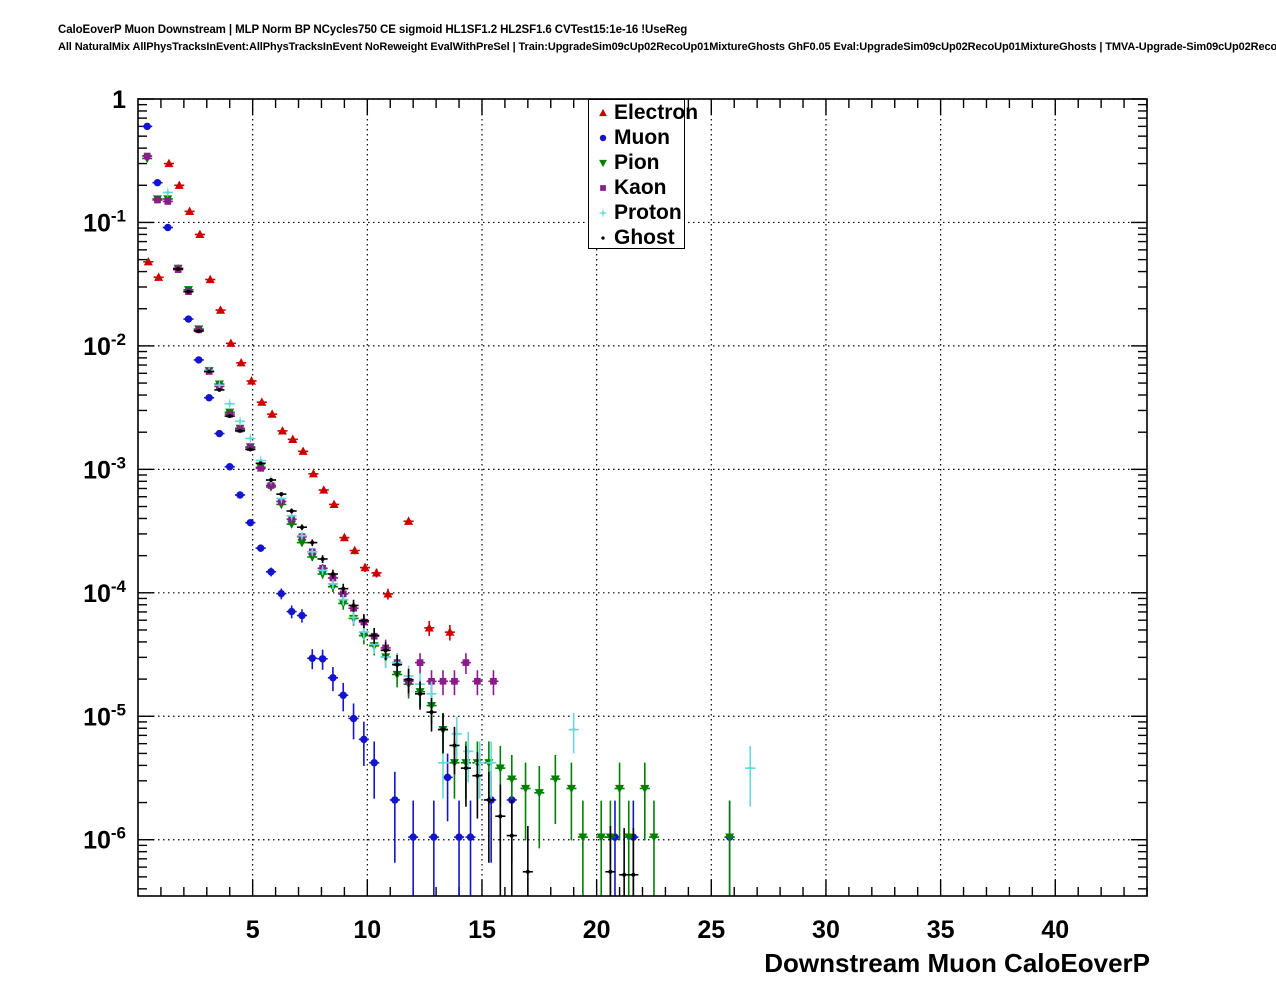  What do you see at coordinates (957, 963) in the screenshot?
I see `x-axis-title: Downstream Muon CaloEoverP` at bounding box center [957, 963].